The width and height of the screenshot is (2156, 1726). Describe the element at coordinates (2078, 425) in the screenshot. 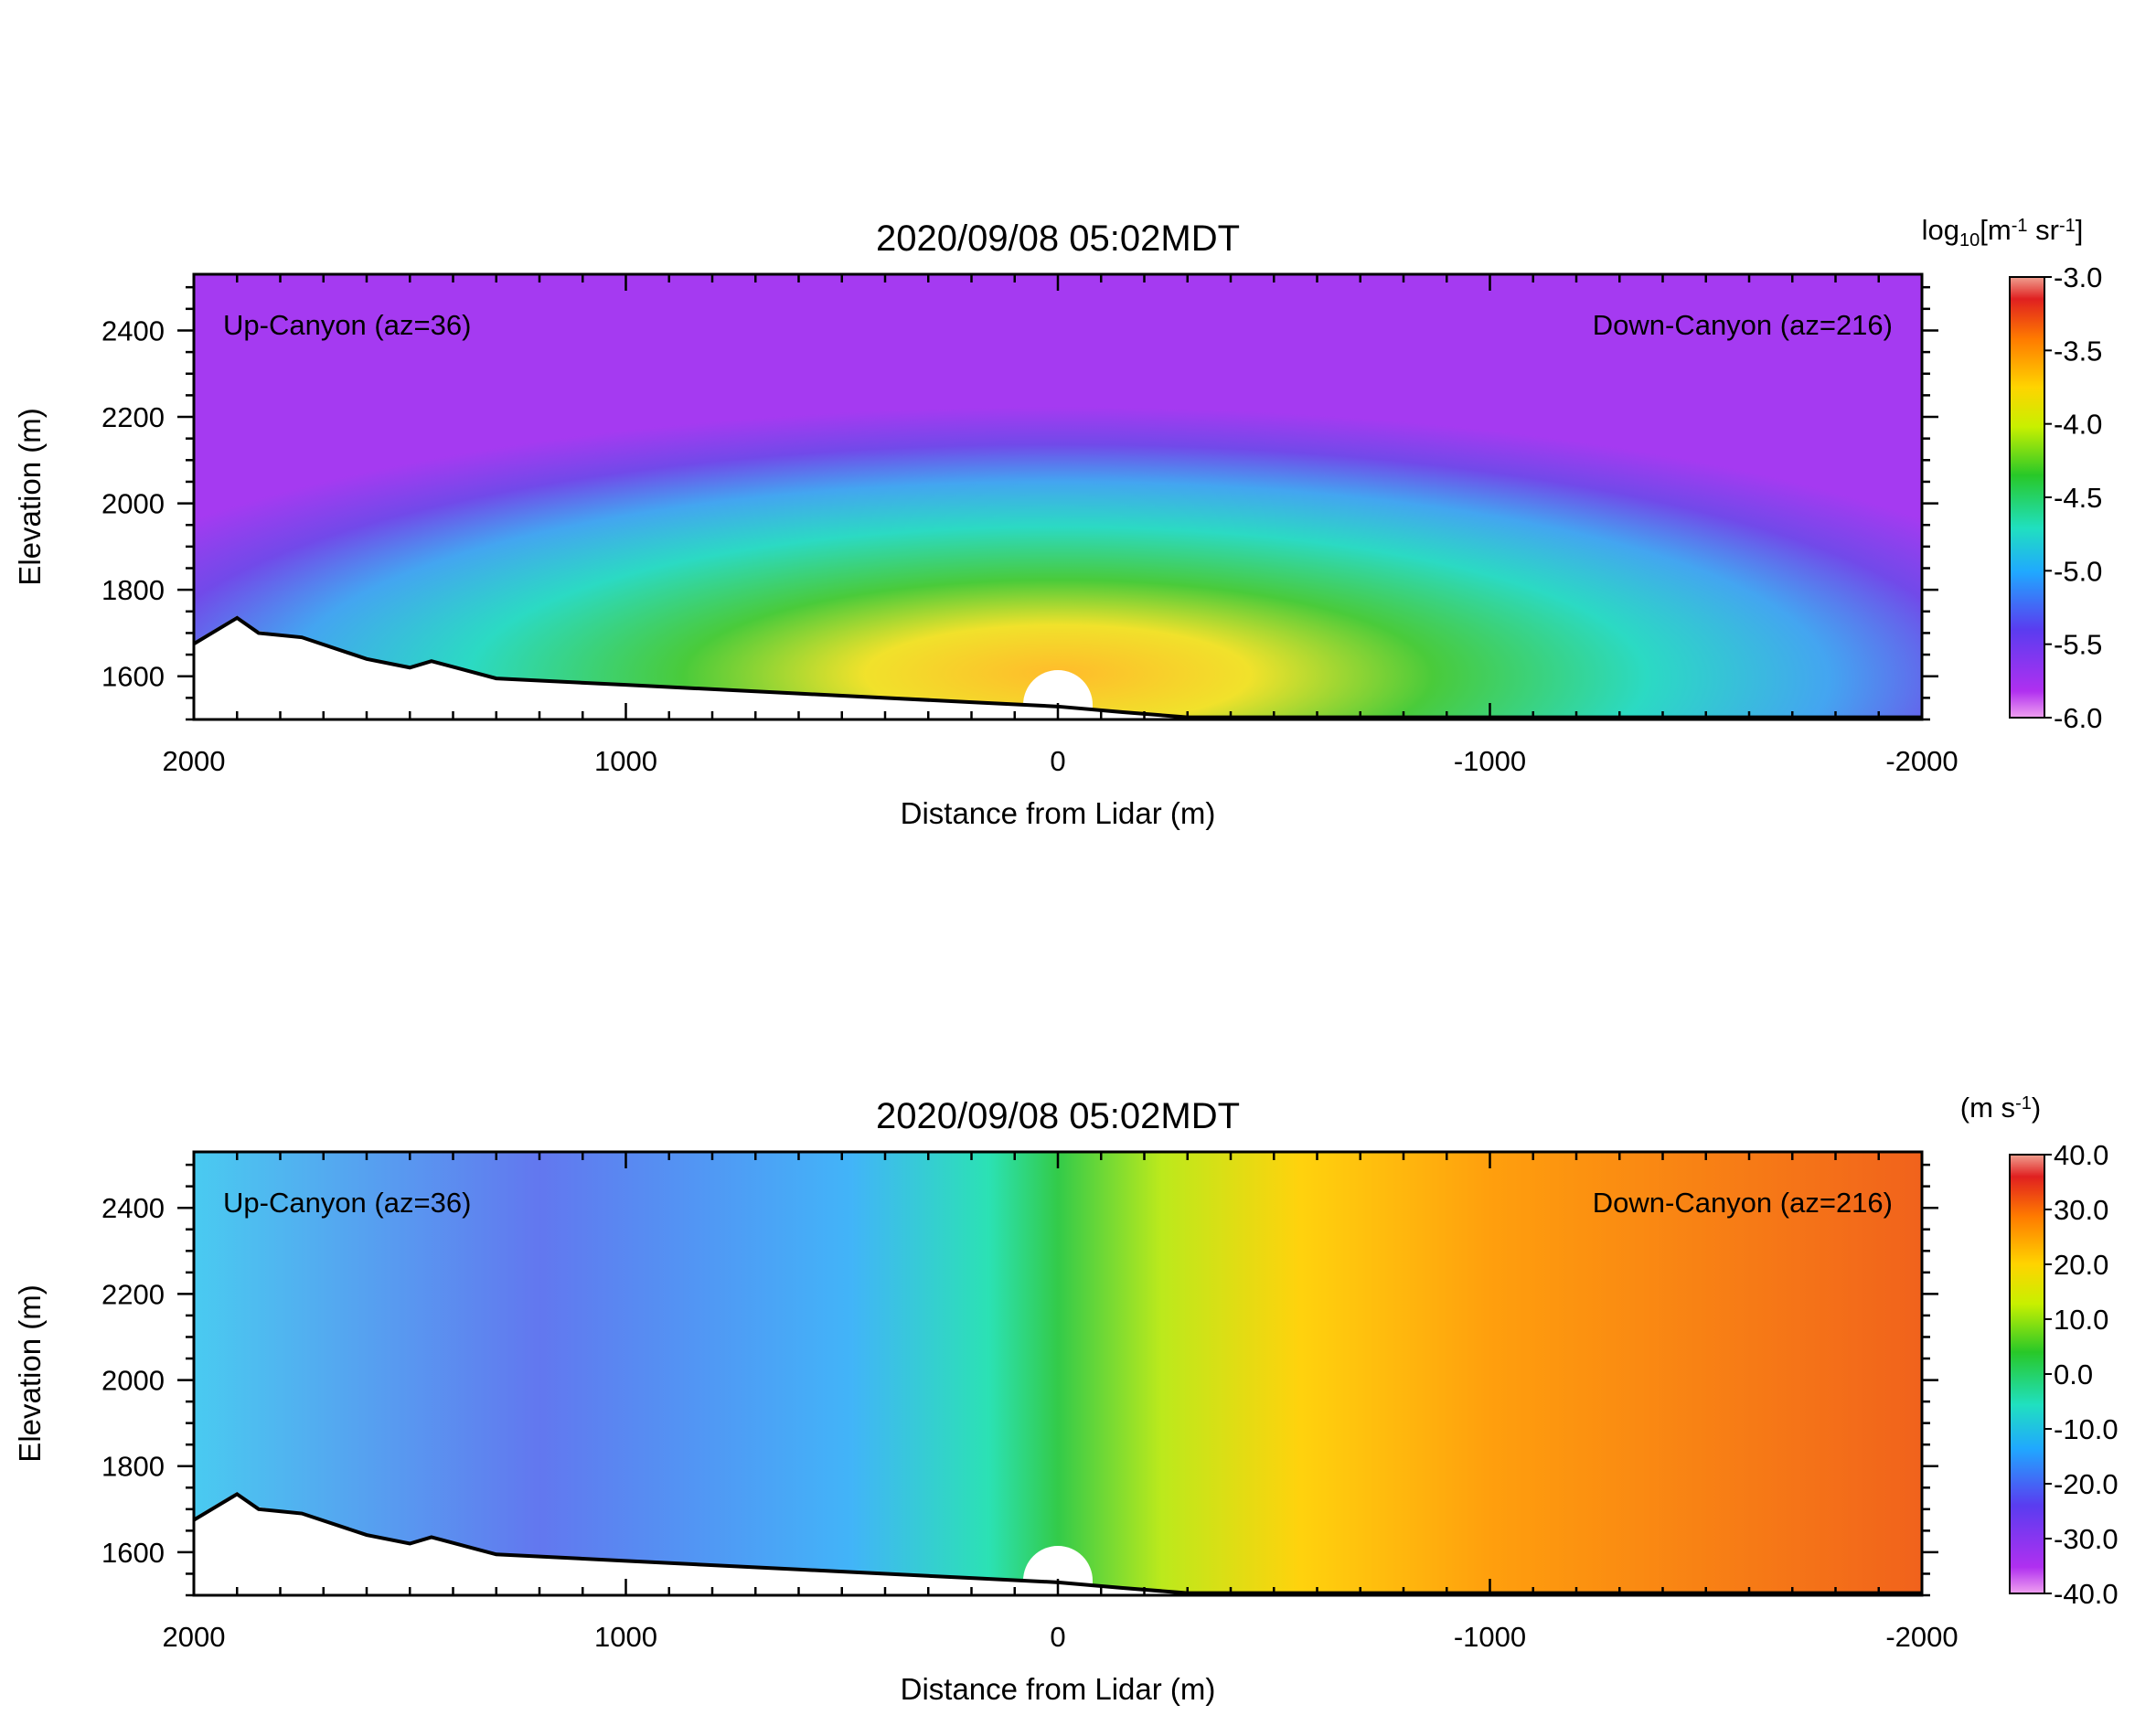

I see `colorbar-tick-label: -4.0` at that location.